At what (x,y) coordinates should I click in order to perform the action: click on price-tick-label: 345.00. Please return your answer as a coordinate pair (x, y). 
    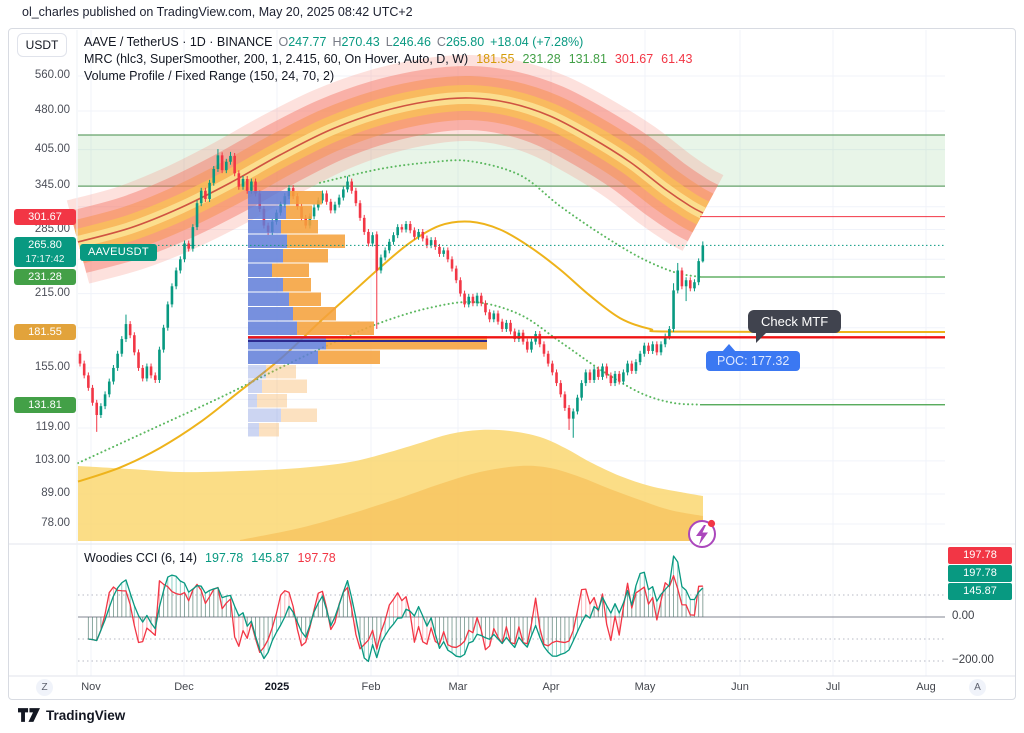
    Looking at the image, I should click on (52, 185).